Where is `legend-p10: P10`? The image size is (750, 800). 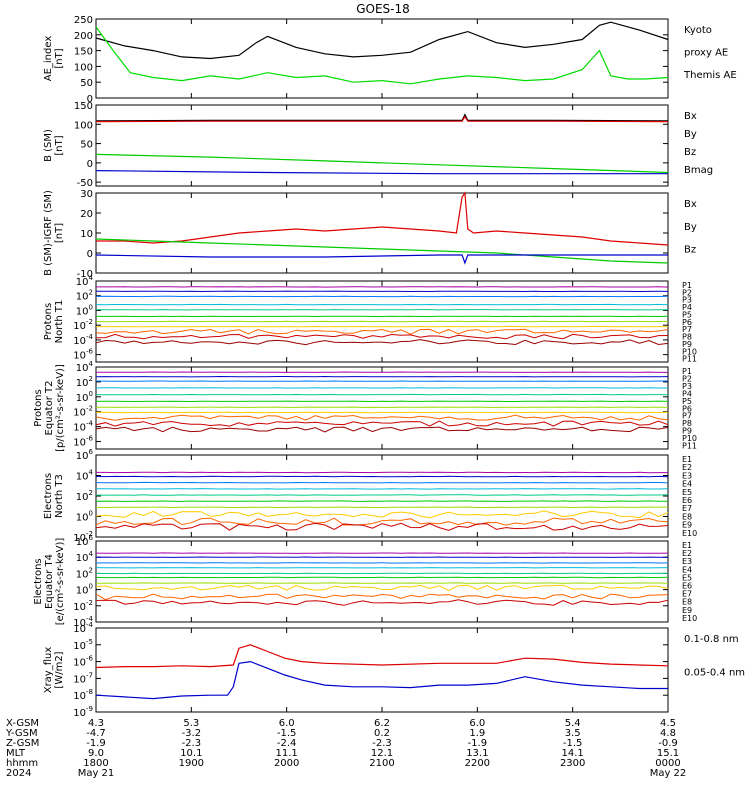
legend-p10: P10 is located at coordinates (689, 351).